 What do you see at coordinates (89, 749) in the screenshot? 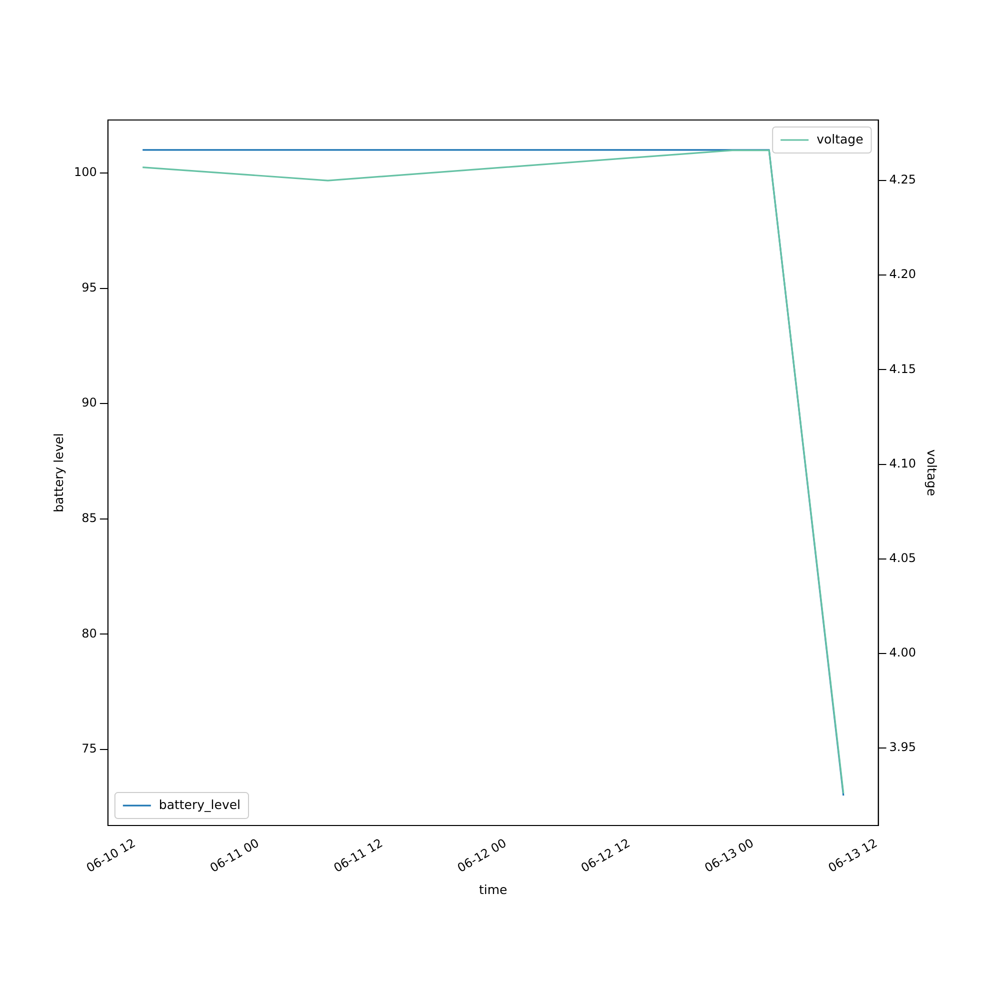
I see `y-tick-label: 75` at bounding box center [89, 749].